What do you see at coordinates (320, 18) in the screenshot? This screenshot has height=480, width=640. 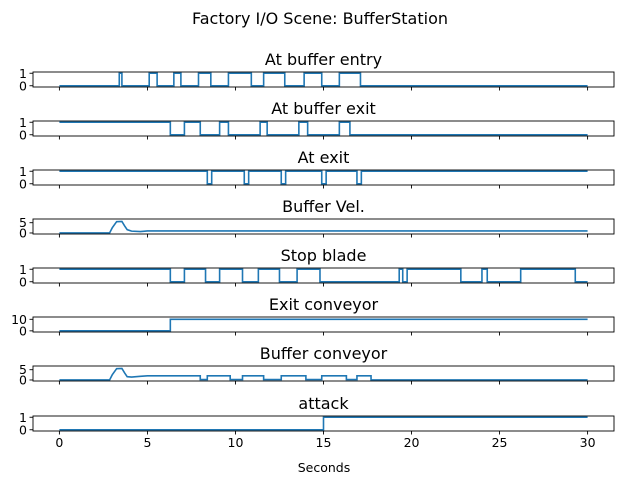 I see `figure-title: Factory I/O Scene: BufferStation` at bounding box center [320, 18].